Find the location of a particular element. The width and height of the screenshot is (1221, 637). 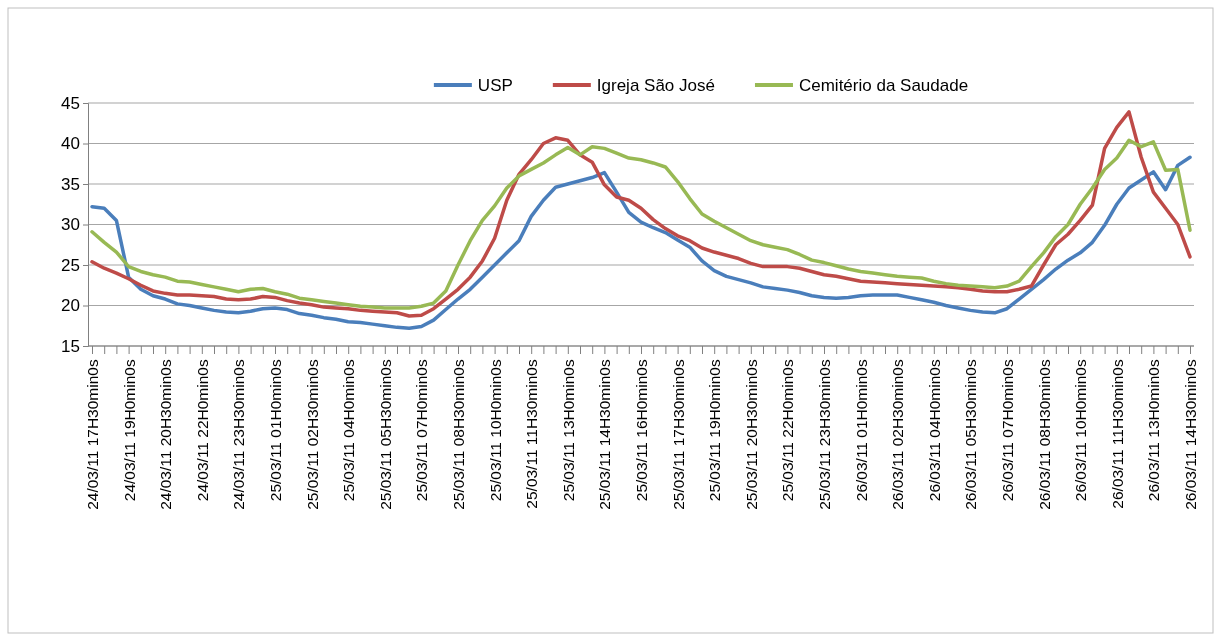

y-tick-label: 35 is located at coordinates (70, 184).